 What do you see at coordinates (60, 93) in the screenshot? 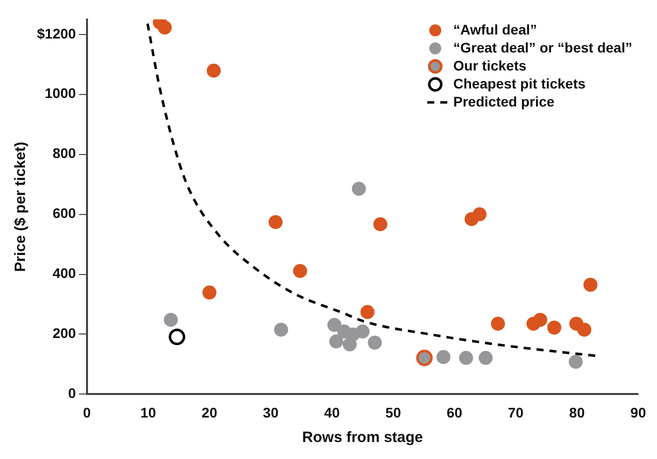
I see `y-tick-label: 1000` at bounding box center [60, 93].